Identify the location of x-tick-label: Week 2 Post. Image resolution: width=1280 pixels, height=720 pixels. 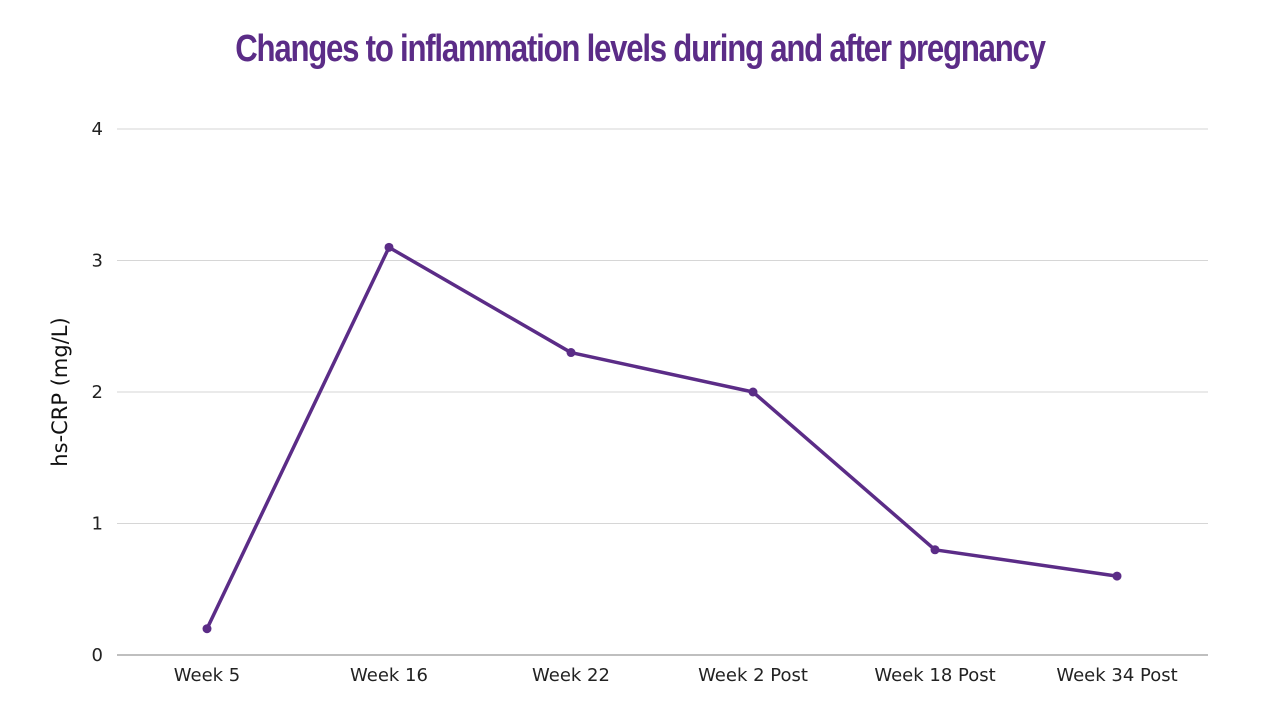
(753, 675).